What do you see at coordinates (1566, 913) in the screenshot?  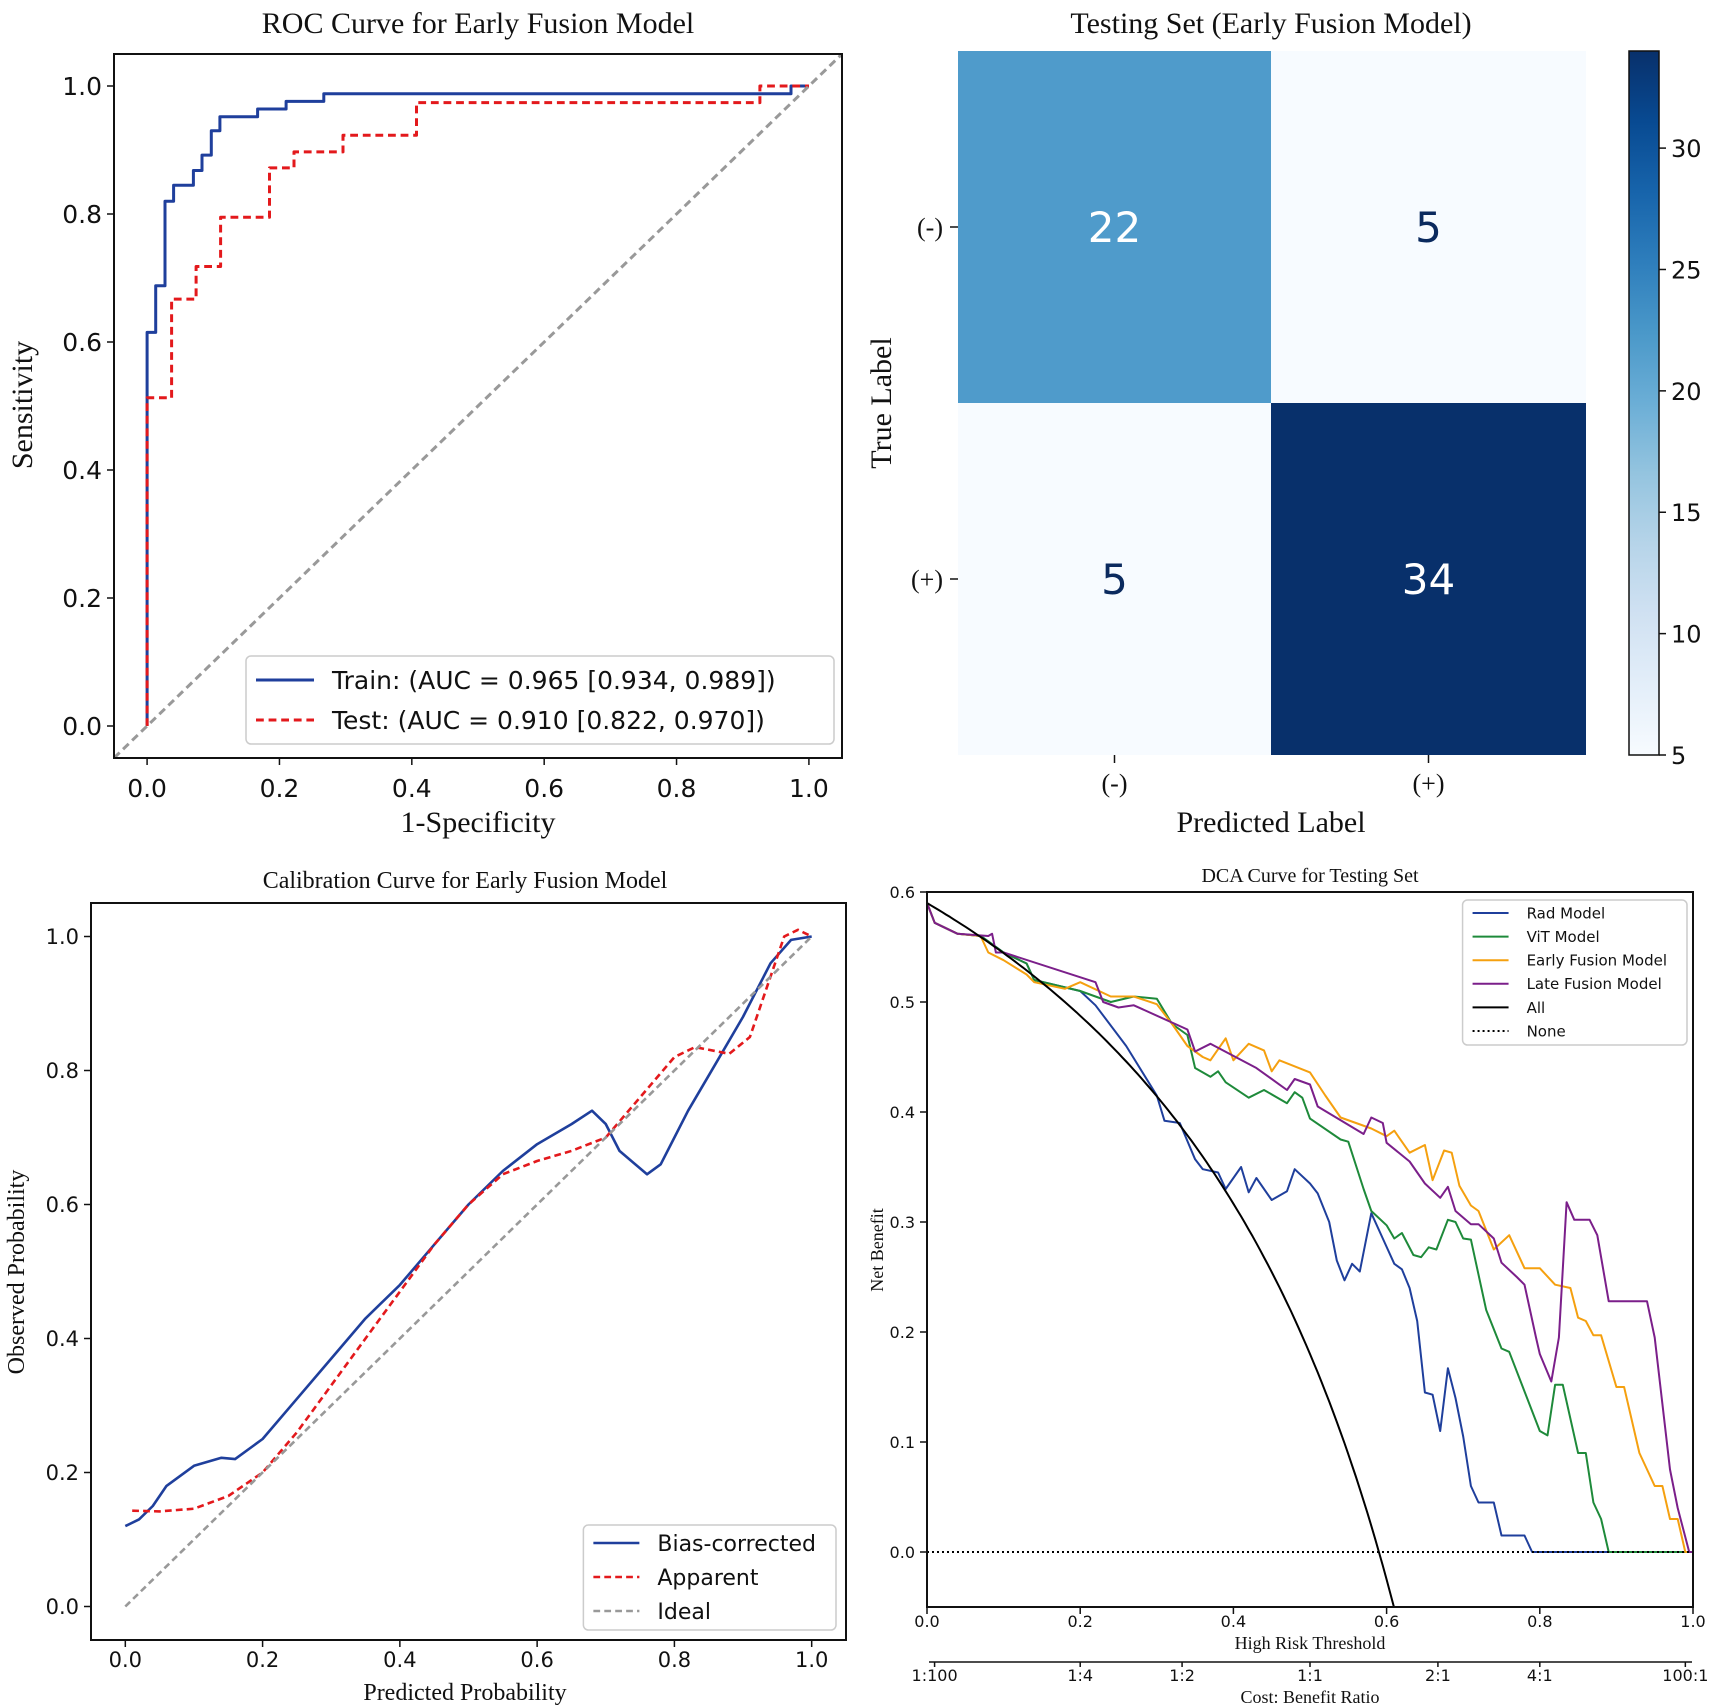 I see `legend-label: Rad Model` at bounding box center [1566, 913].